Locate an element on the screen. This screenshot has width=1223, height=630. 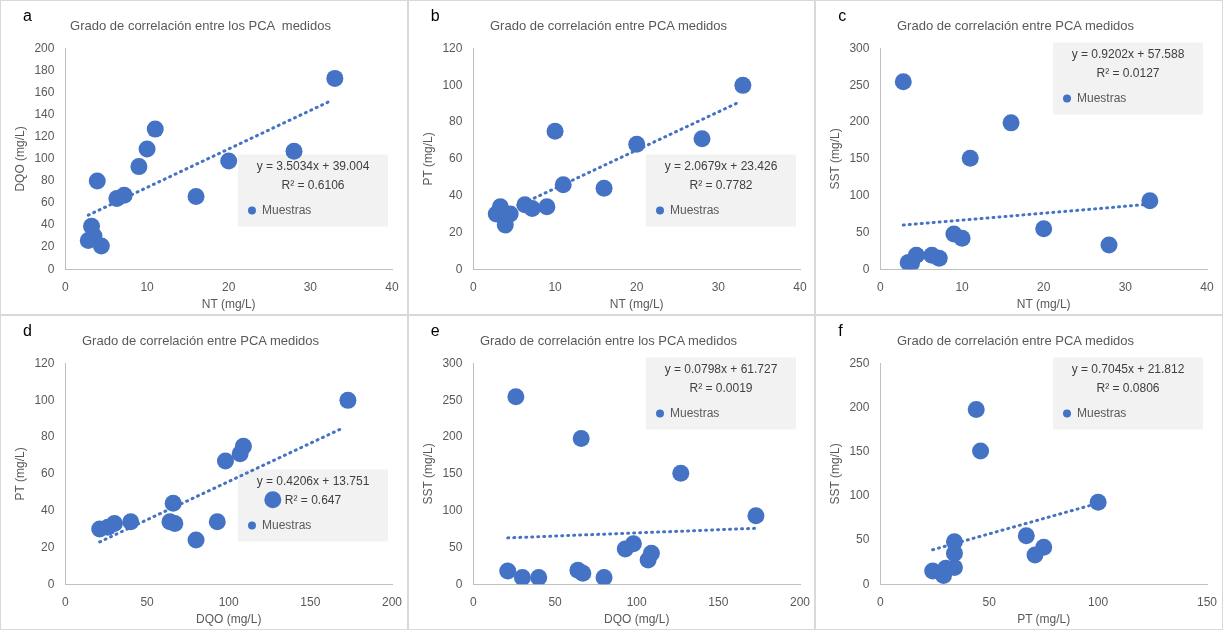
chart-title: Grado de correlación entre los PCA medidos is located at coordinates (608, 341).